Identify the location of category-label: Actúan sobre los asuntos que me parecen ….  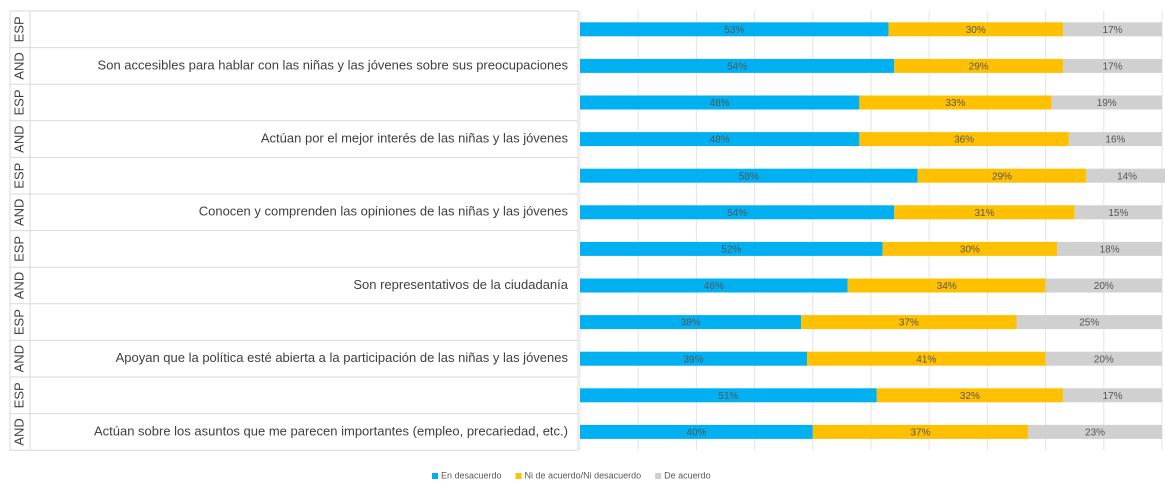
(331, 430).